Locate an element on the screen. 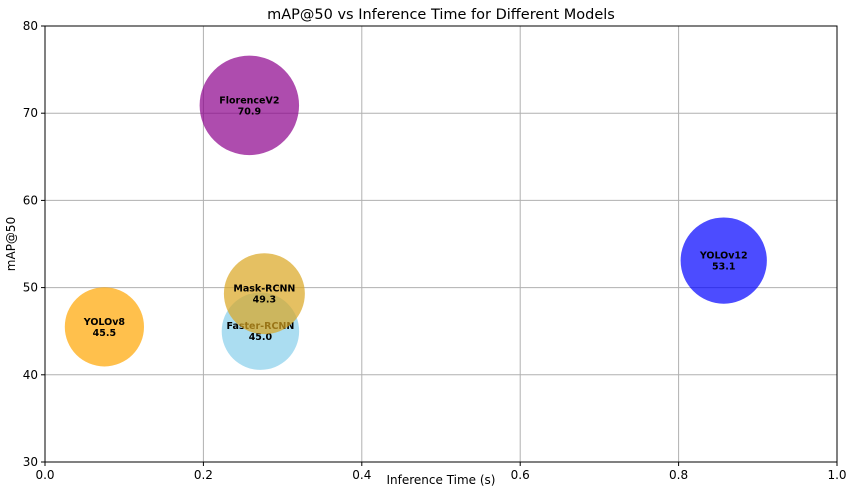 Image resolution: width=861 pixels, height=489 pixels. bubble-yolov8 is located at coordinates (104, 327).